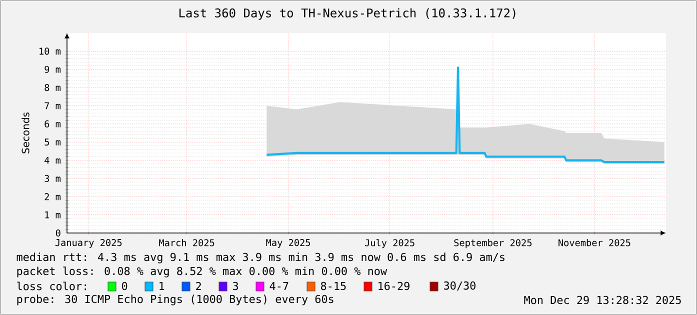 The height and width of the screenshot is (315, 697). Describe the element at coordinates (162, 286) in the screenshot. I see `text: 1` at that location.